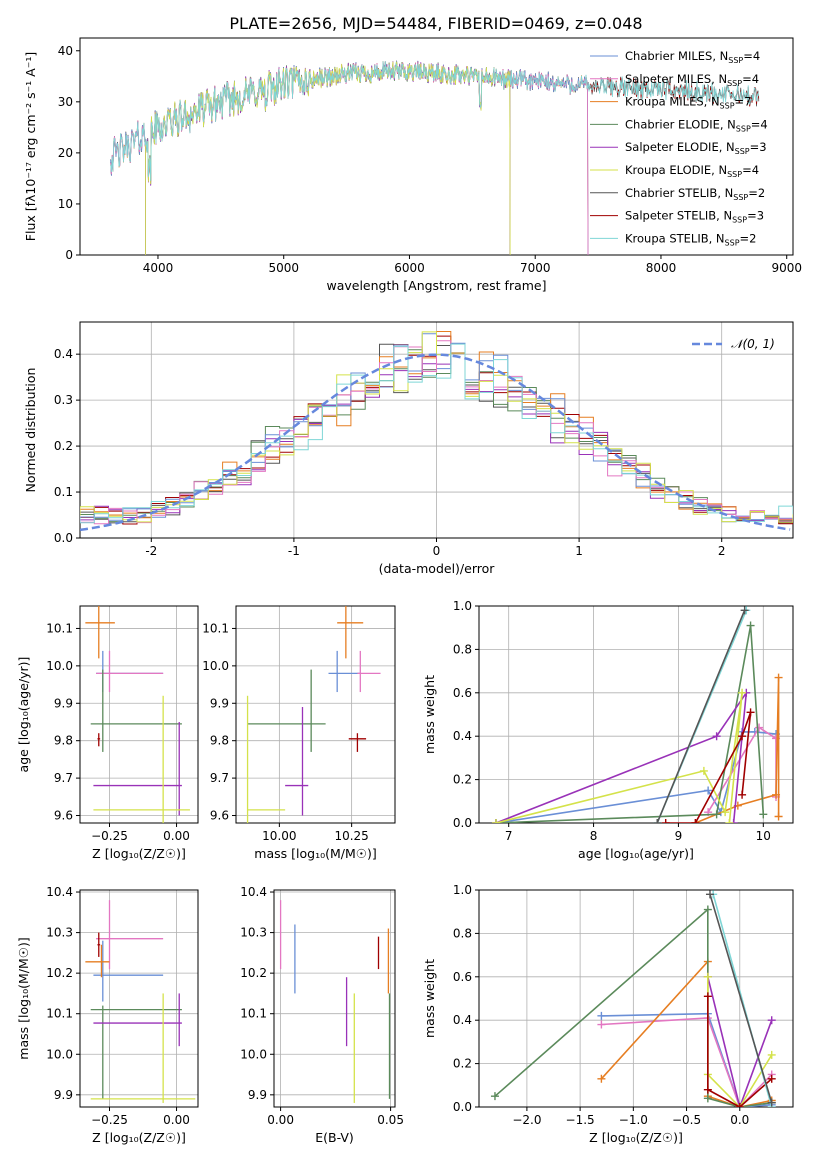 The height and width of the screenshot is (1170, 819). Describe the element at coordinates (758, 147) in the screenshot. I see `legend-suffix: =3` at that location.